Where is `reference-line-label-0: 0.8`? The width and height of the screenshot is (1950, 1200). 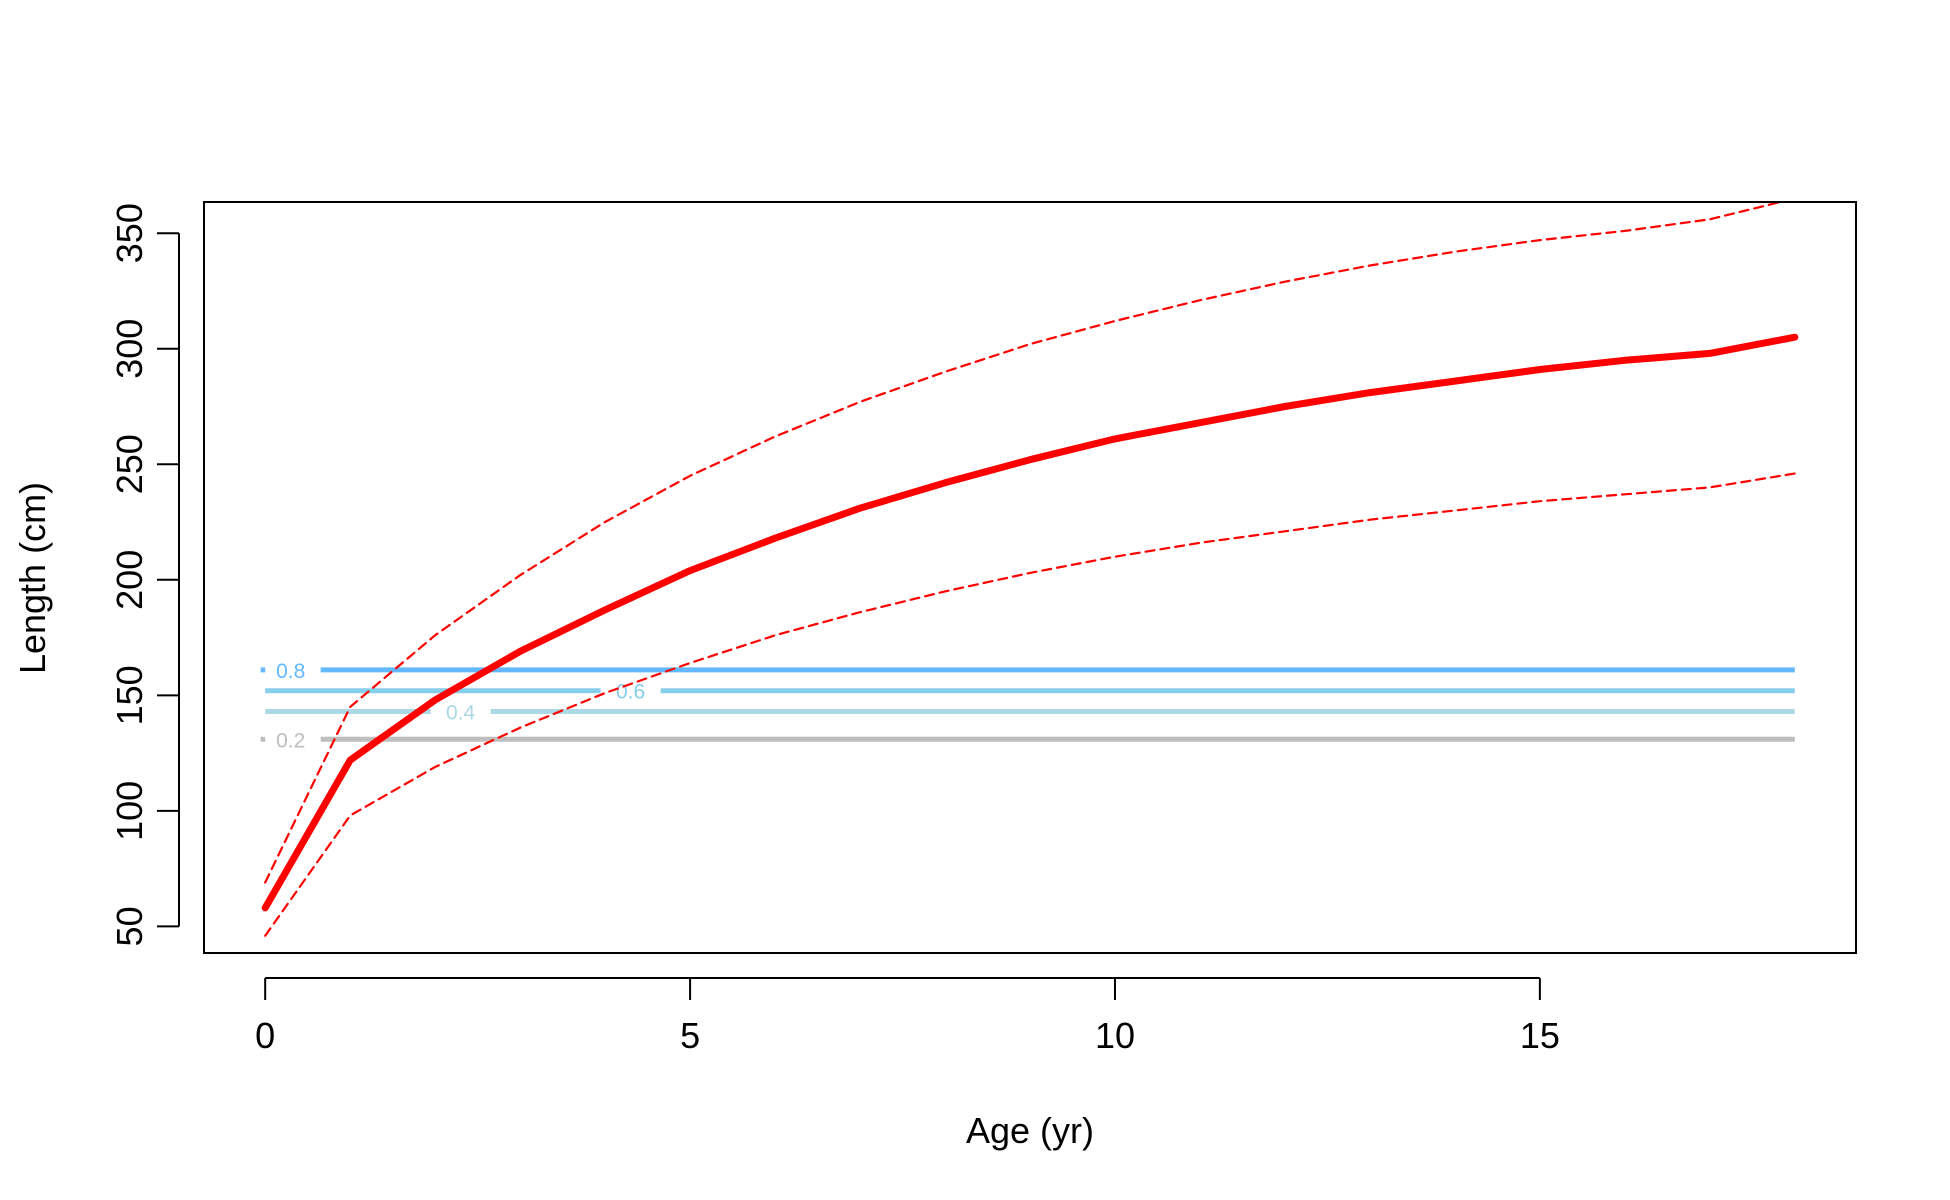
reference-line-label-0: 0.8 is located at coordinates (290, 671).